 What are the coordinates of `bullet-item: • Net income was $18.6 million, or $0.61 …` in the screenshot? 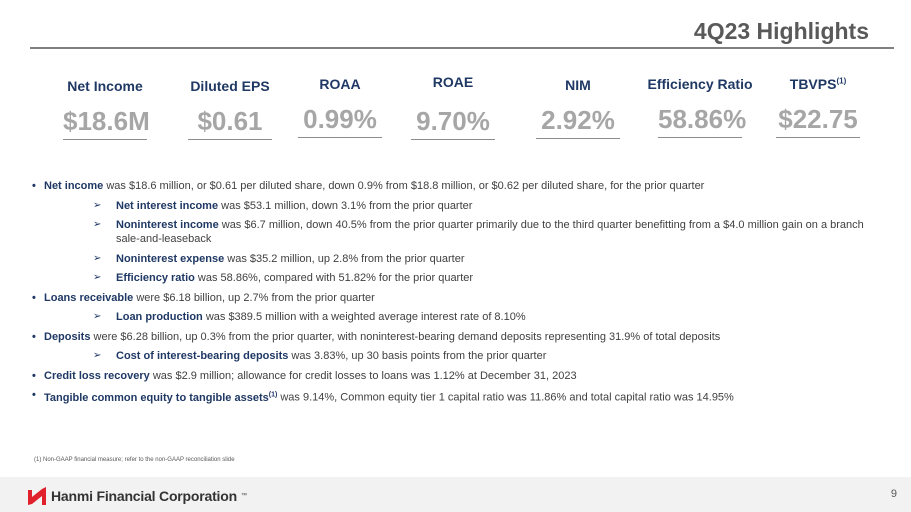 It's located at (368, 186).